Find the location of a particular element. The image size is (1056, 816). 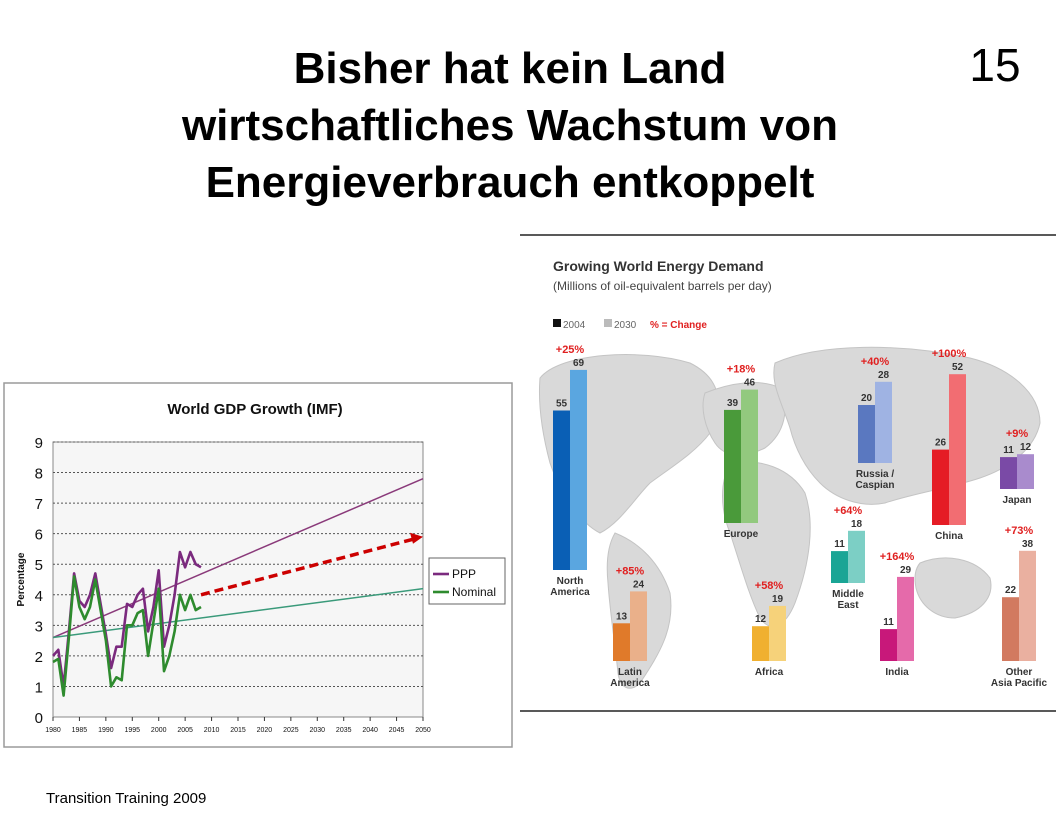

energy-chart-title: Growing World Energy Demand is located at coordinates (658, 266).